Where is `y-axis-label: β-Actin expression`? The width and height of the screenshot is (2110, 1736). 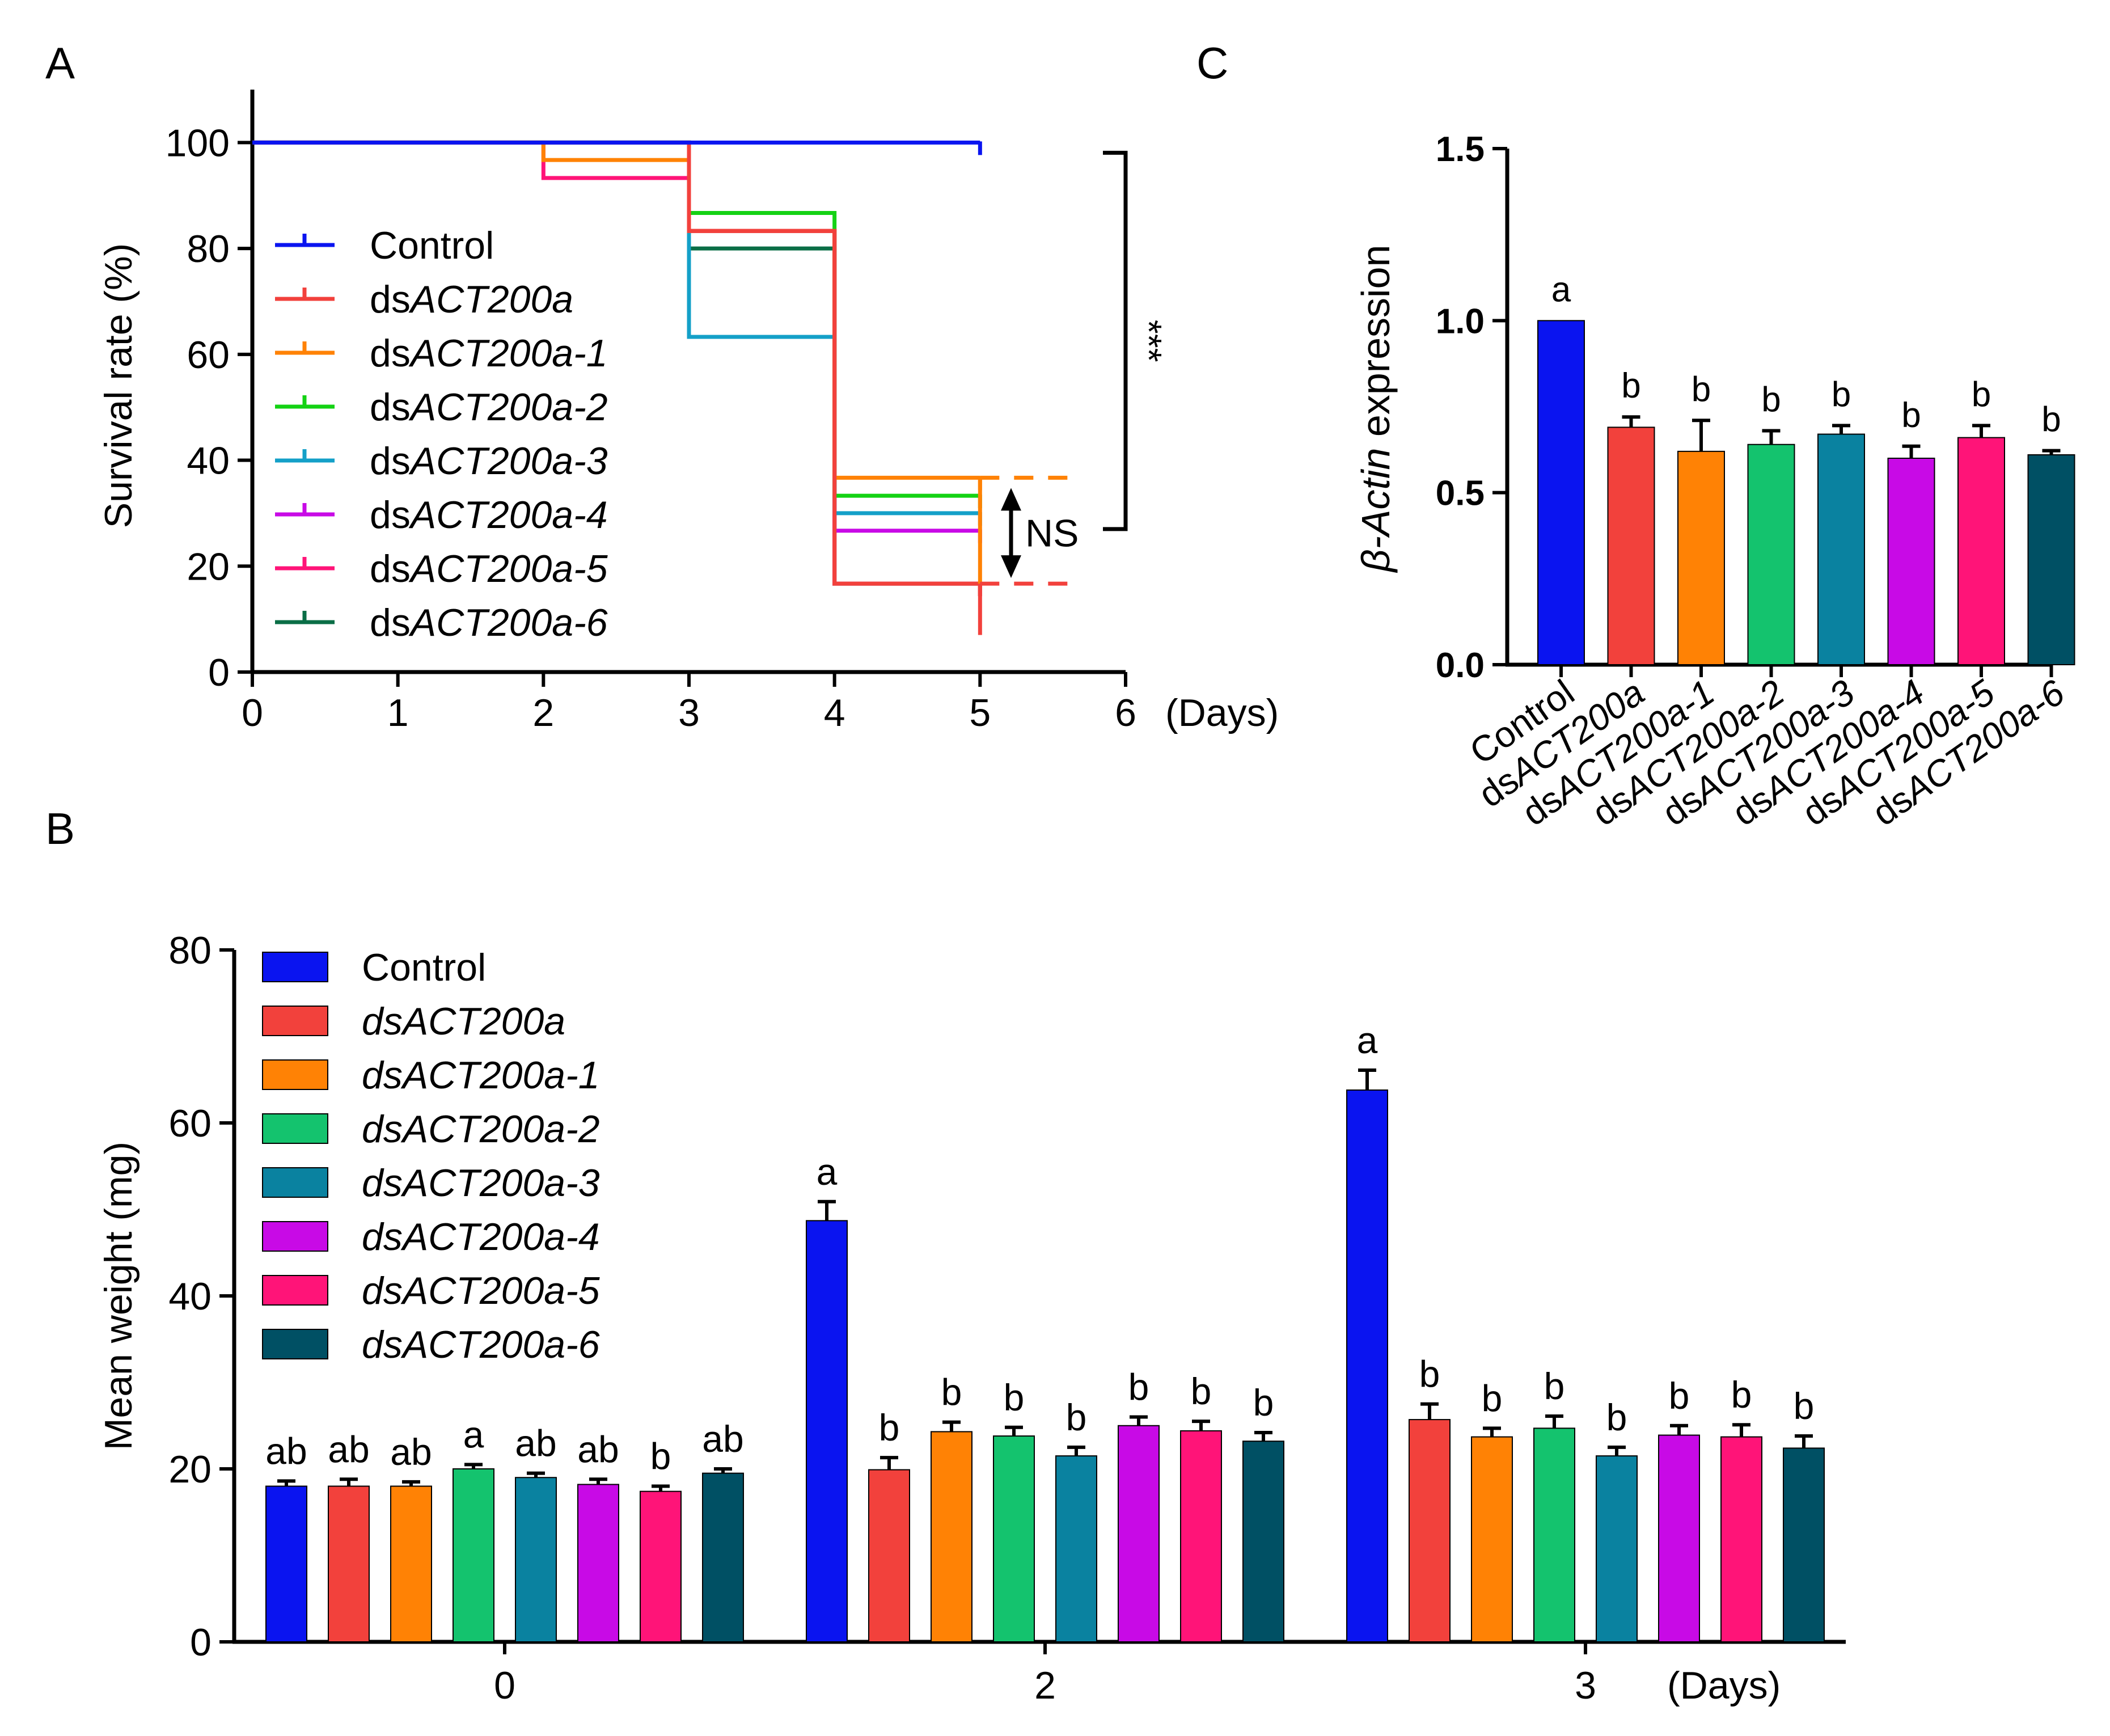
y-axis-label: β-Actin expression is located at coordinates (1376, 409).